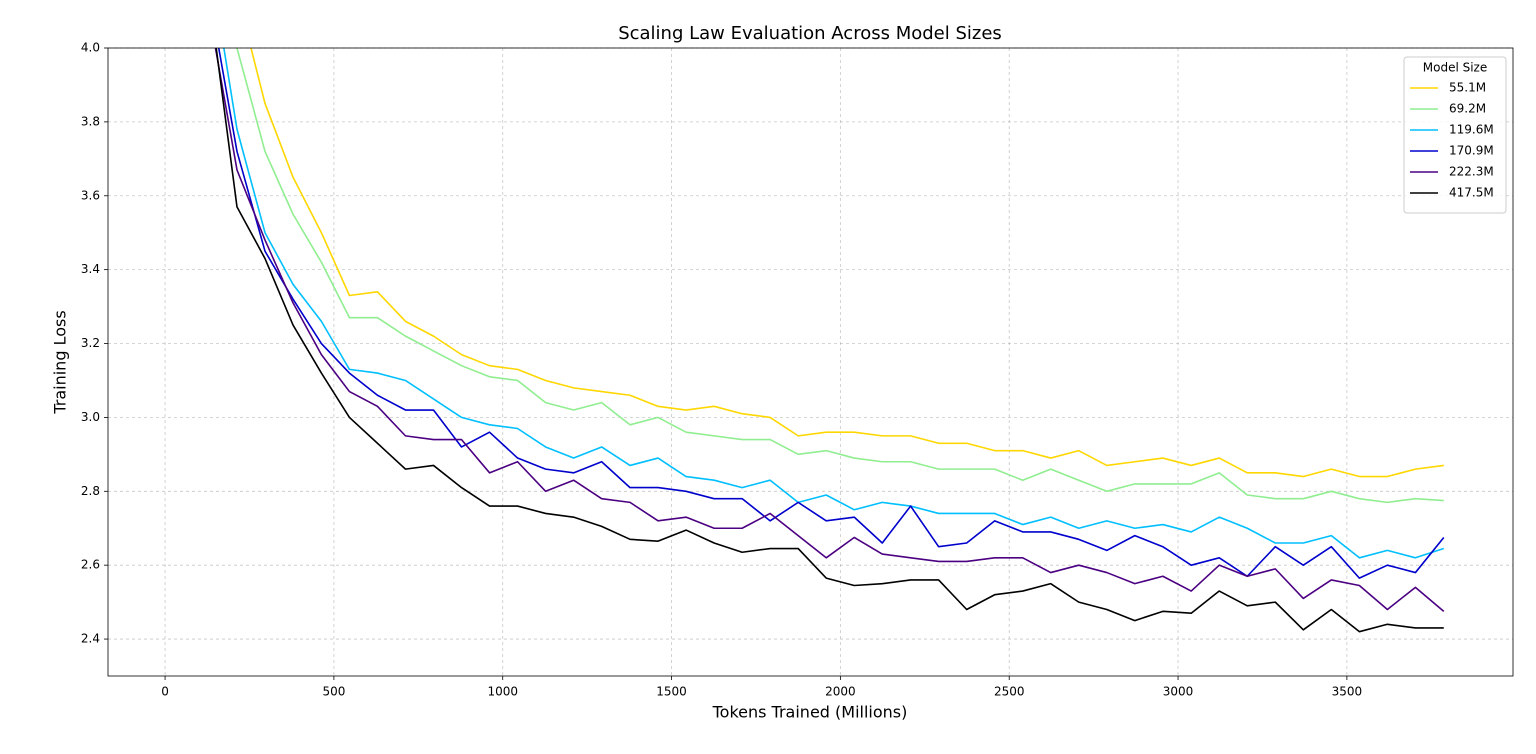 The width and height of the screenshot is (1536, 754). Describe the element at coordinates (90, 195) in the screenshot. I see `y-tick-label: 3.6` at that location.